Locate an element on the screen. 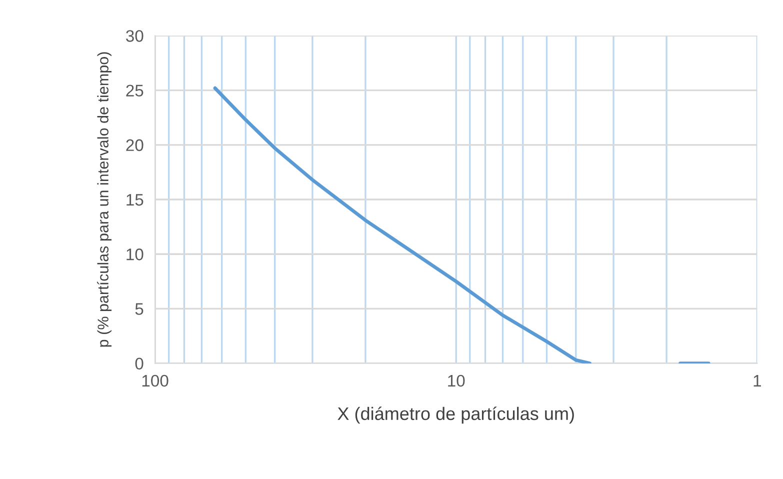  x-axis-title: X (diámetro de partículas um) is located at coordinates (456, 415).